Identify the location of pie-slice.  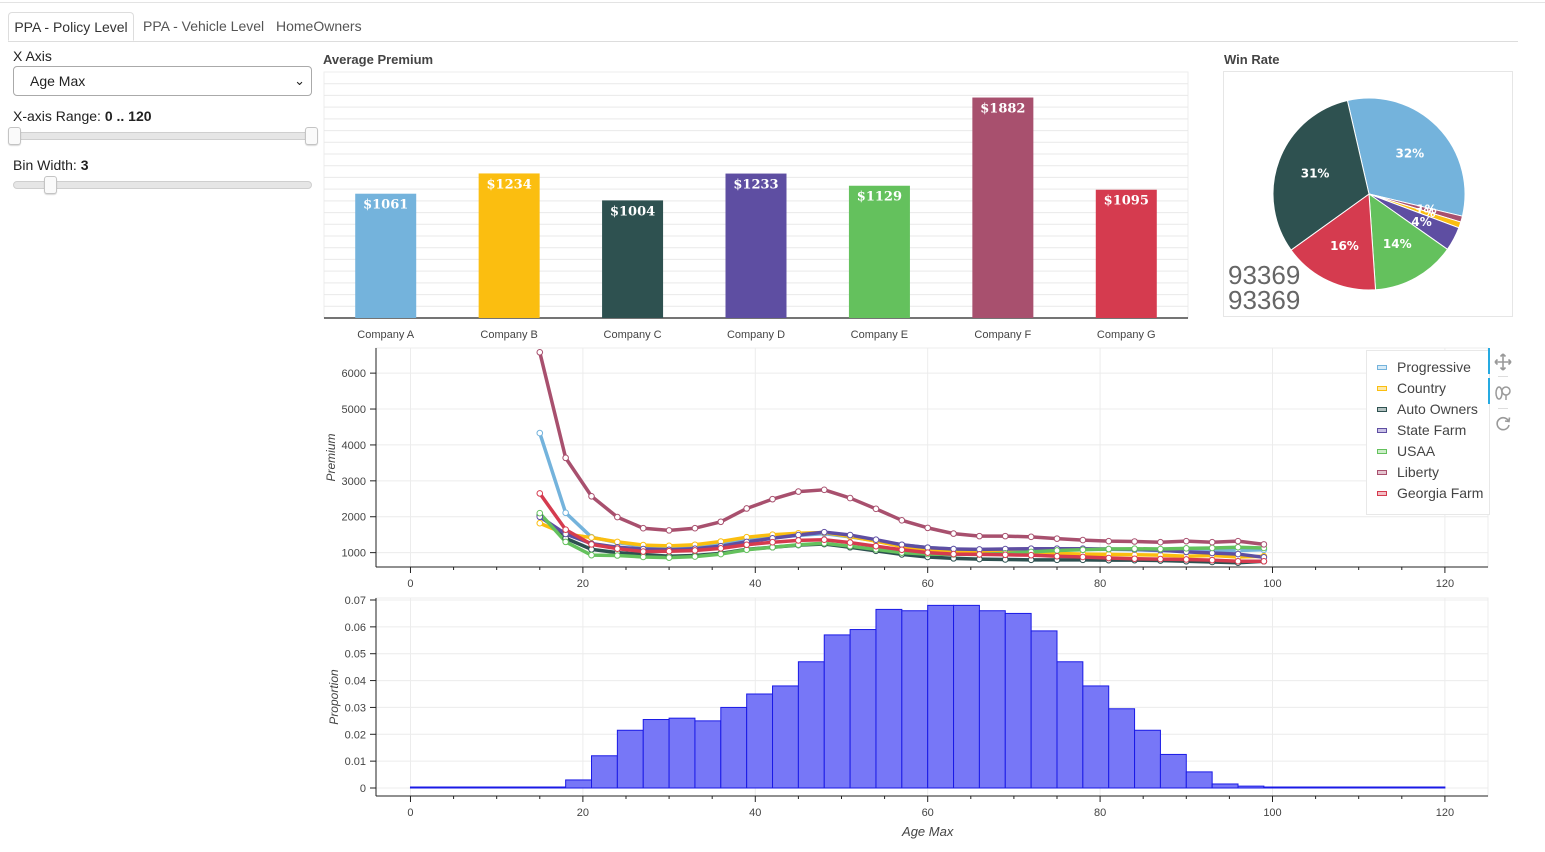
(1408, 241).